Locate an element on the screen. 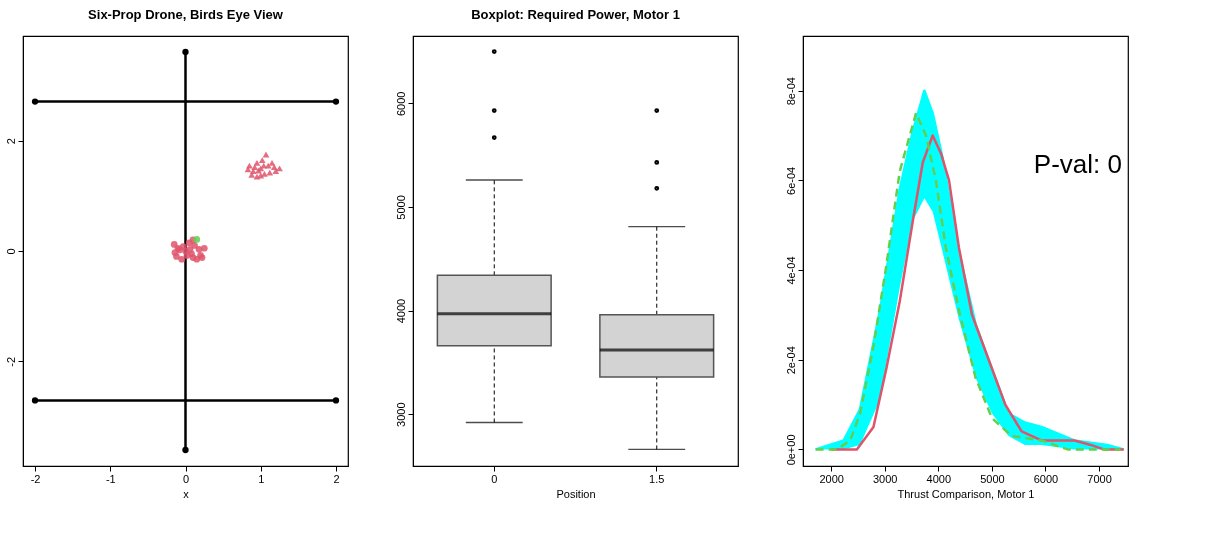 The height and width of the screenshot is (536, 1211). y-tick-label: 2 is located at coordinates (10, 141).